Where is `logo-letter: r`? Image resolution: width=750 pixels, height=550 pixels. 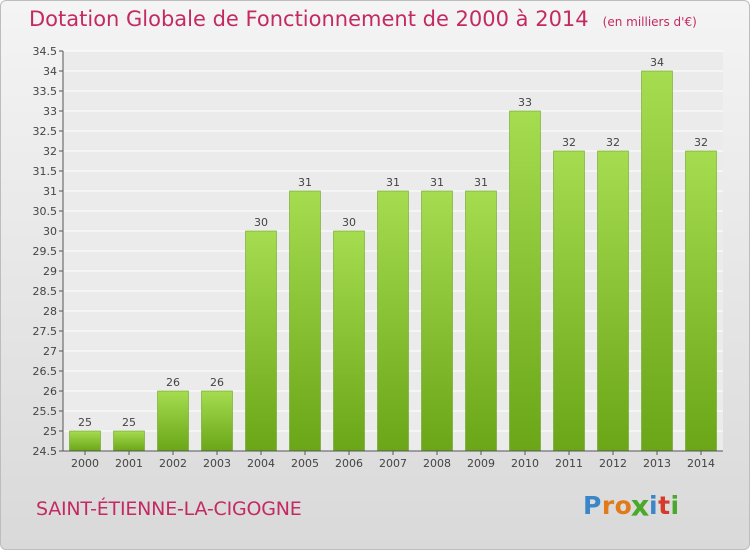
logo-letter: r is located at coordinates (608, 505).